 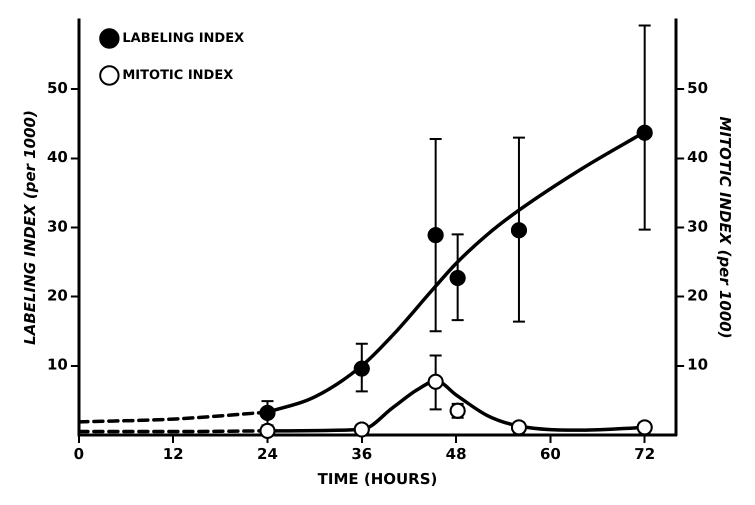 I want to click on x-axis-title: TIME (HOURS), so click(x=378, y=479).